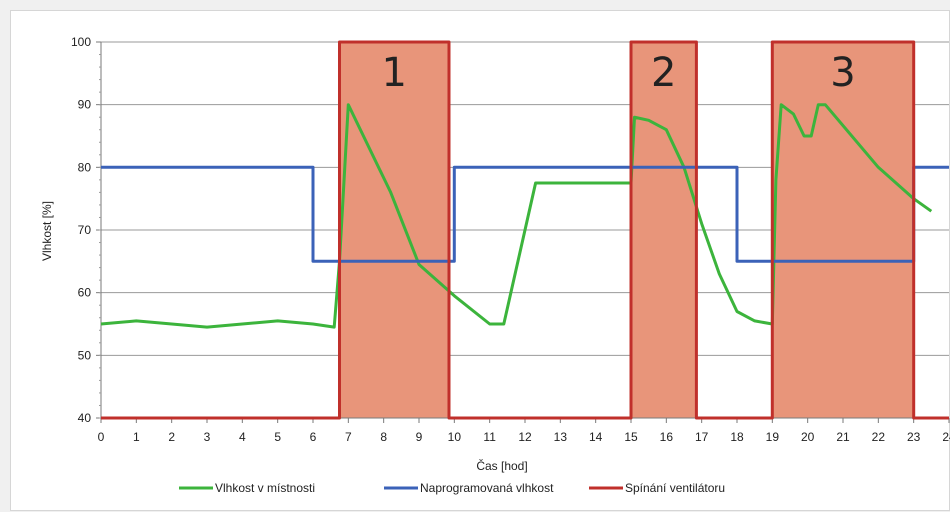 The height and width of the screenshot is (512, 950). I want to click on y-tick-label: 90, so click(85, 105).